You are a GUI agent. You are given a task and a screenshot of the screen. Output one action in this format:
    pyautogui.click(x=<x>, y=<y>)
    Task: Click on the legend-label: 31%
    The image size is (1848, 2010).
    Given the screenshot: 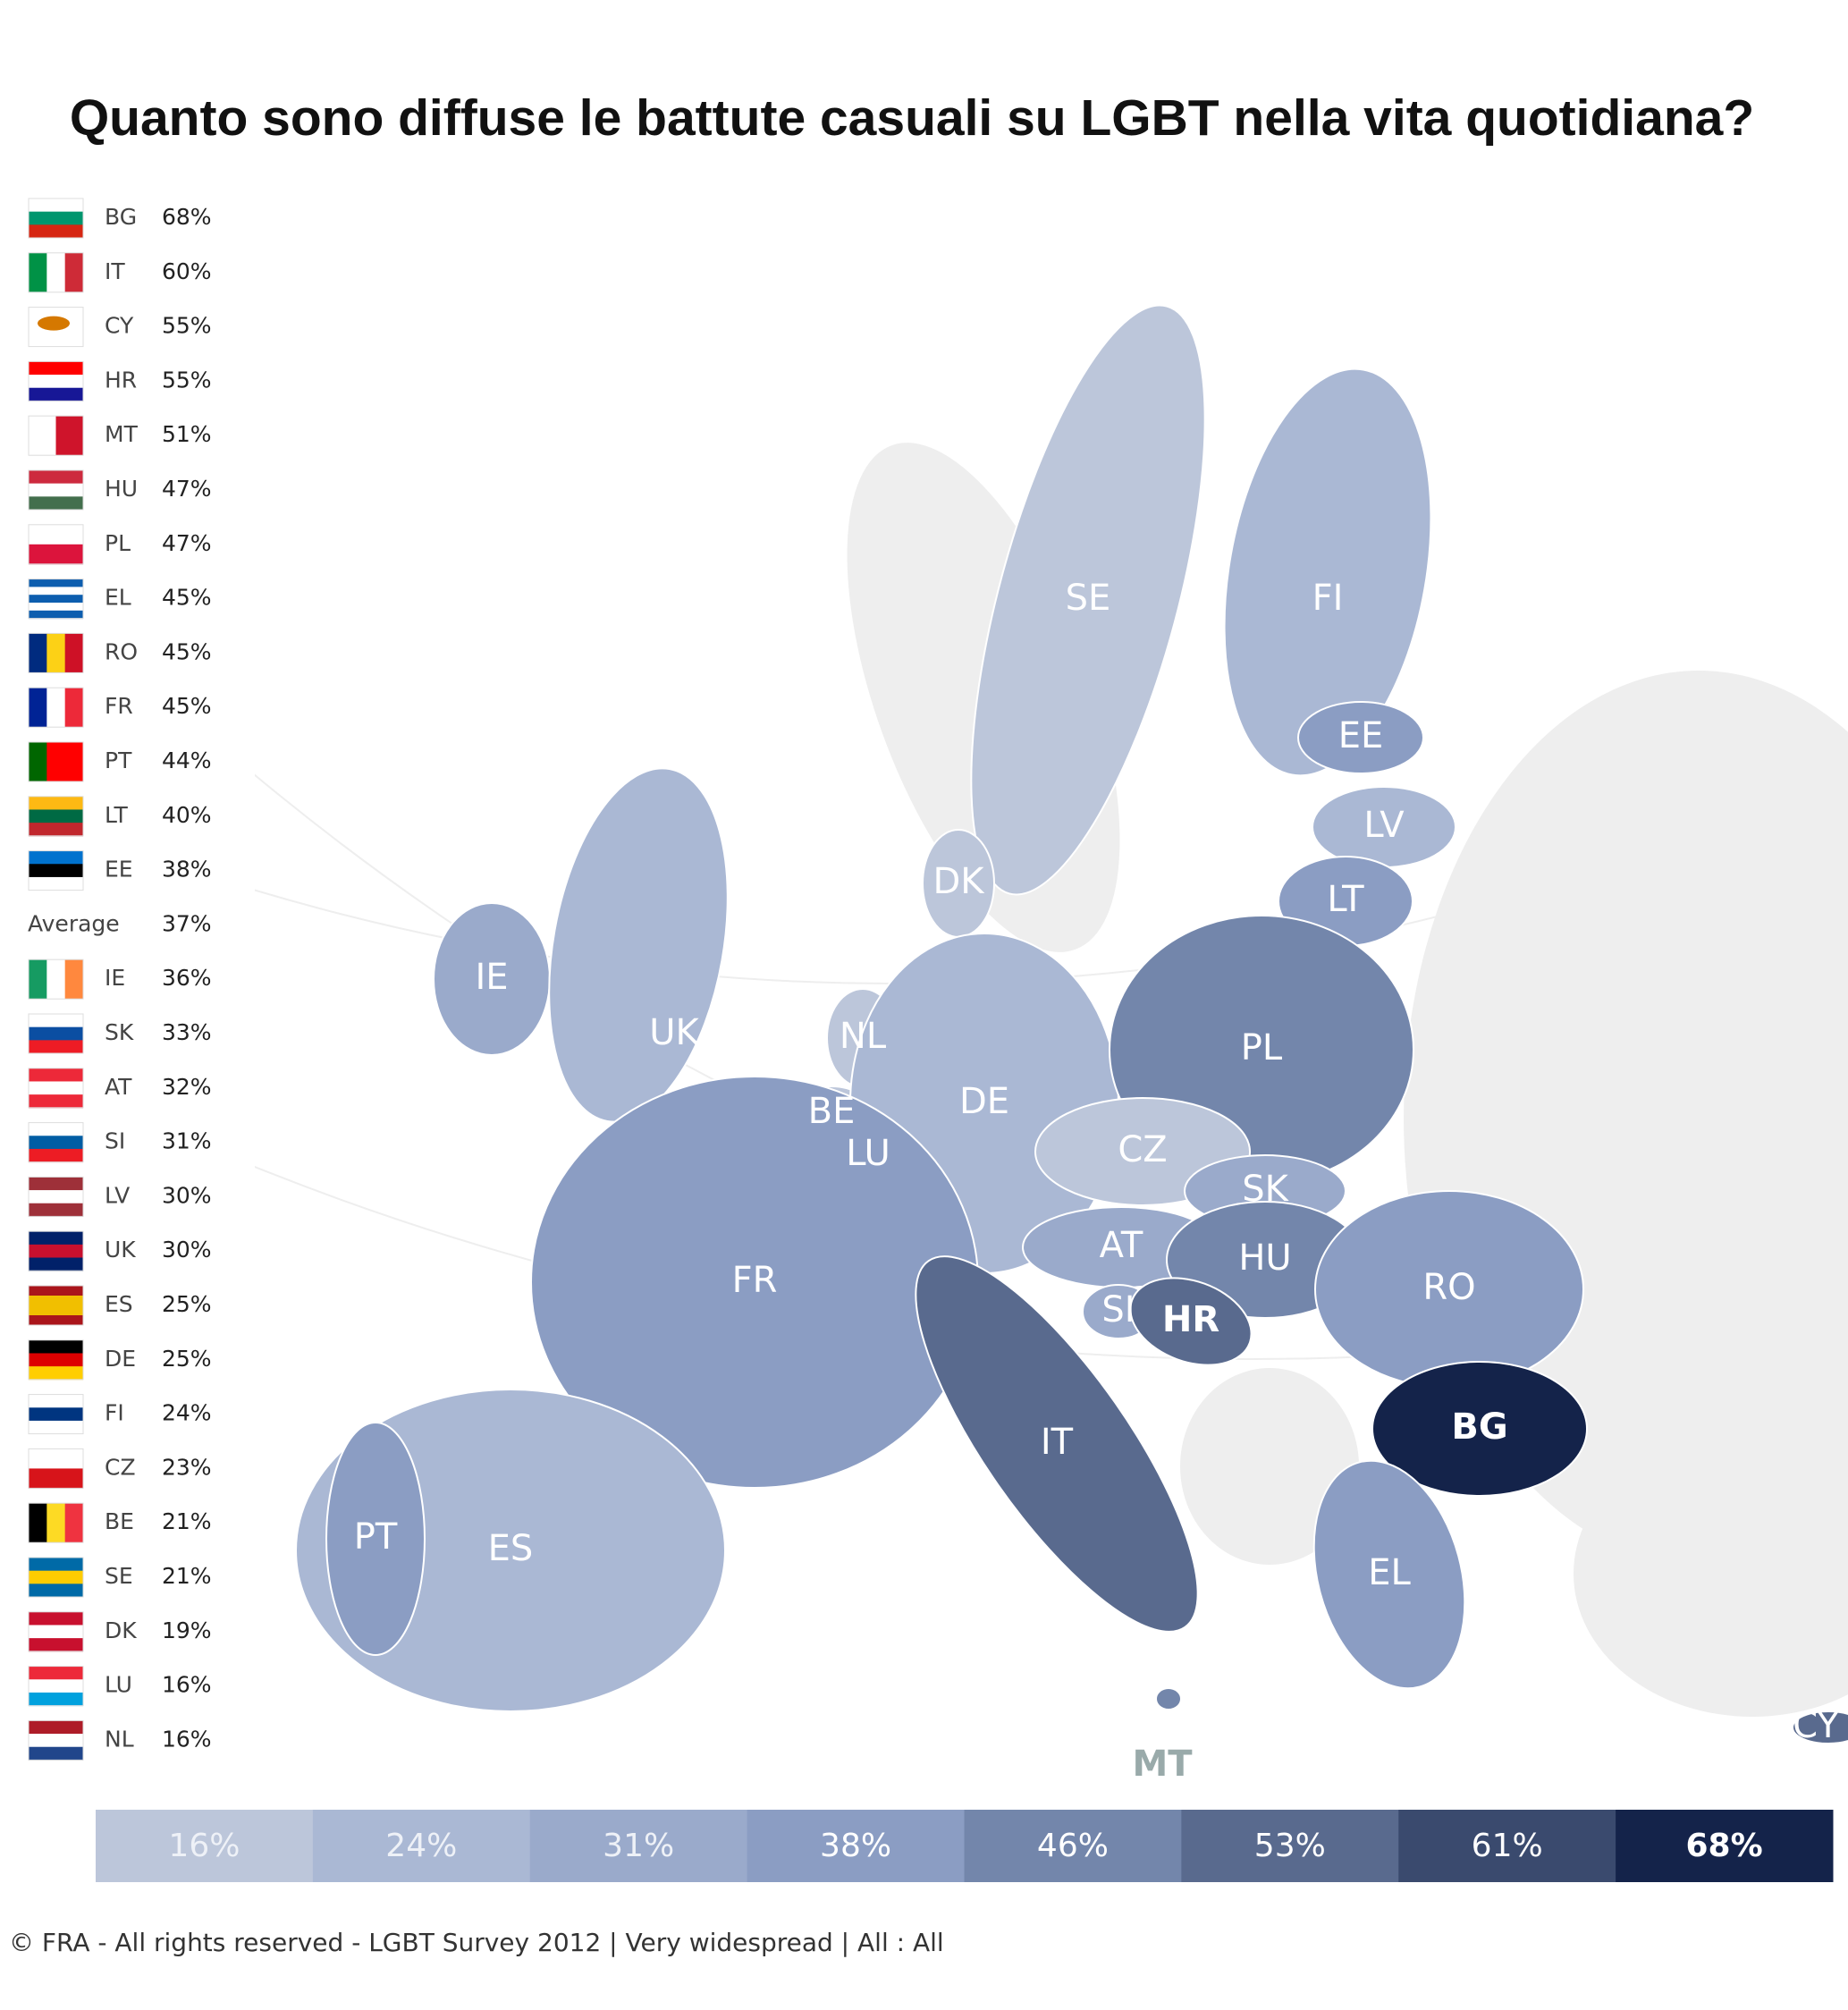 What is the action you would take?
    pyautogui.click(x=638, y=1846)
    